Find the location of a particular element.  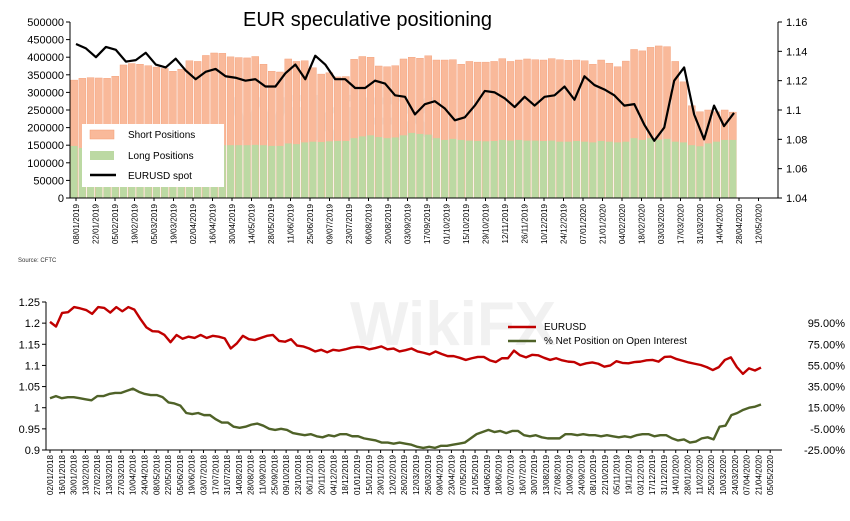

top-x-tick-label: 14/05/2019 is located at coordinates (252, 223).